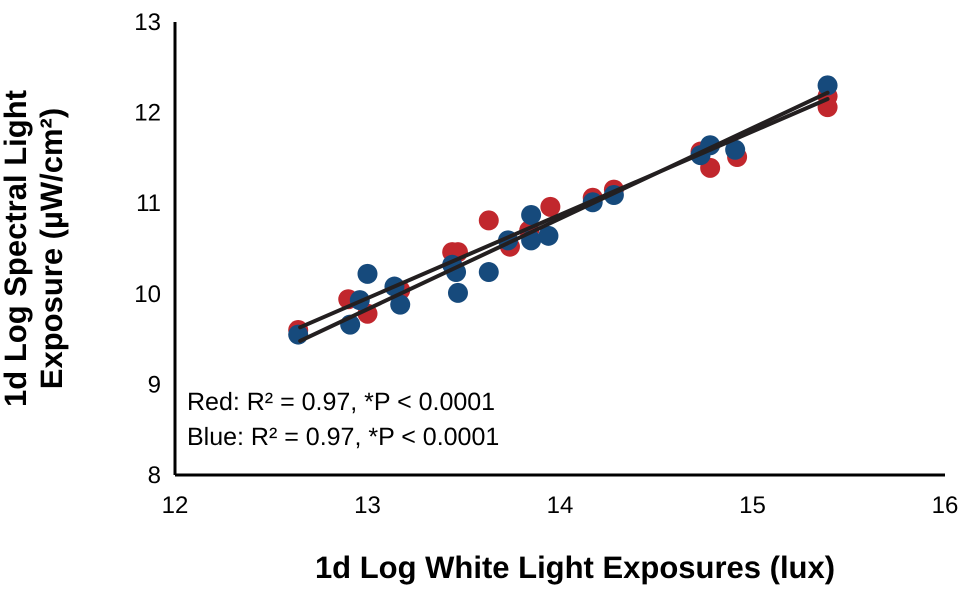 This screenshot has height=590, width=969. What do you see at coordinates (34, 248) in the screenshot?
I see `y-axis-title: 1d Log Spectral Light Exposure (µW/cm²)` at bounding box center [34, 248].